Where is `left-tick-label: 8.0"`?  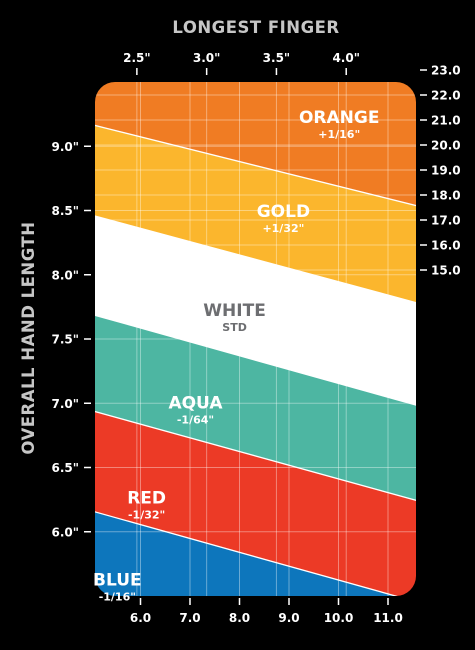
left-tick-label: 8.0" is located at coordinates (65, 275).